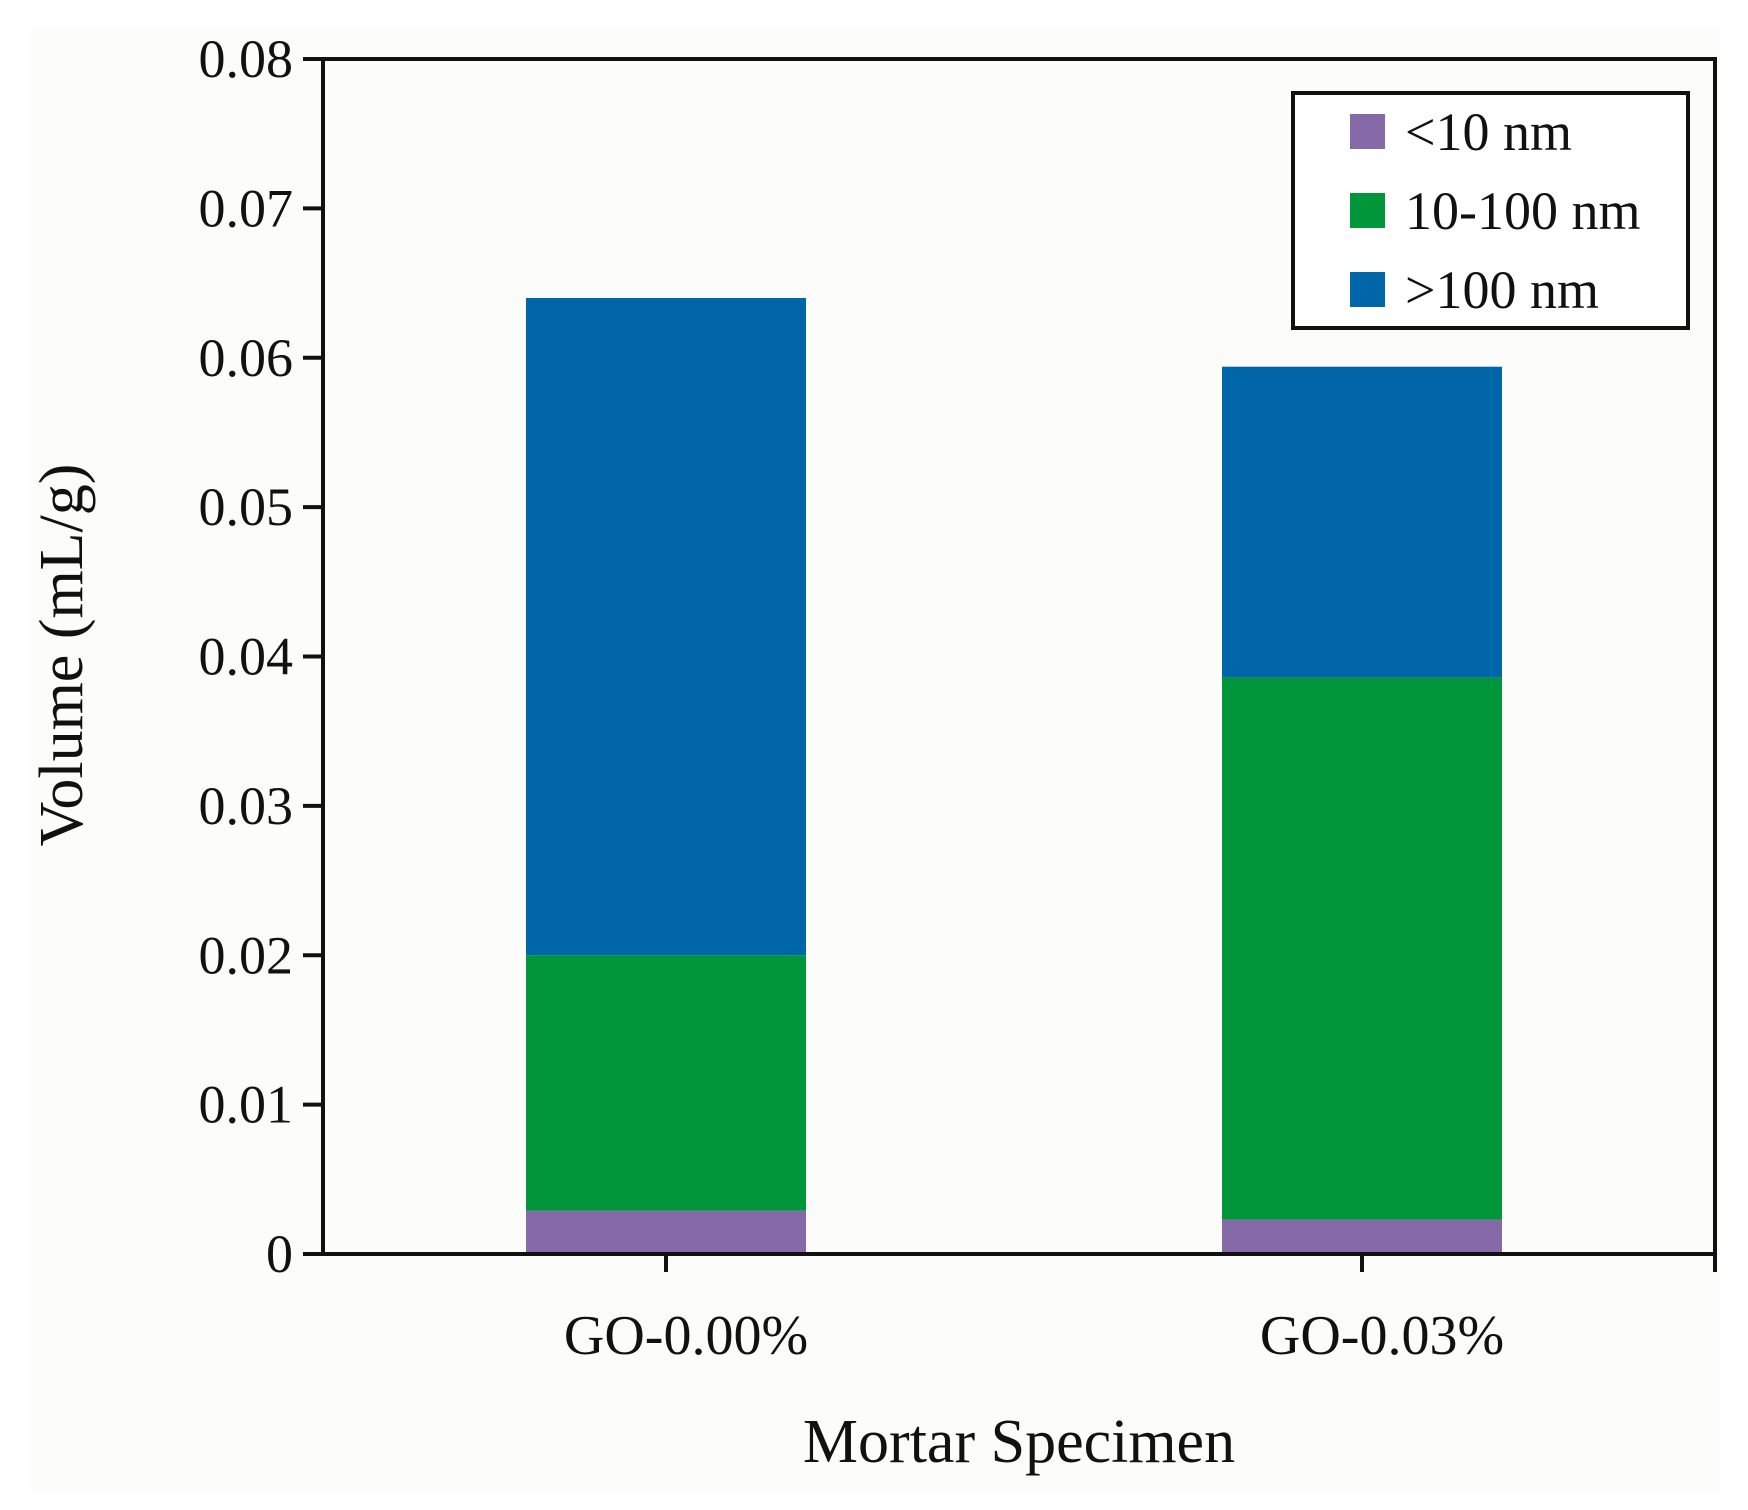  Describe the element at coordinates (1523, 211) in the screenshot. I see `legend-label-10-100nm: 10-100 nm` at that location.